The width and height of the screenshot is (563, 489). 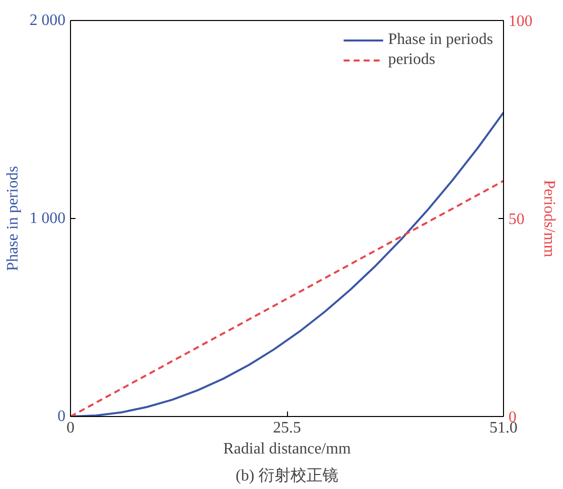 I want to click on x-tick-label: 25.5, so click(x=287, y=428).